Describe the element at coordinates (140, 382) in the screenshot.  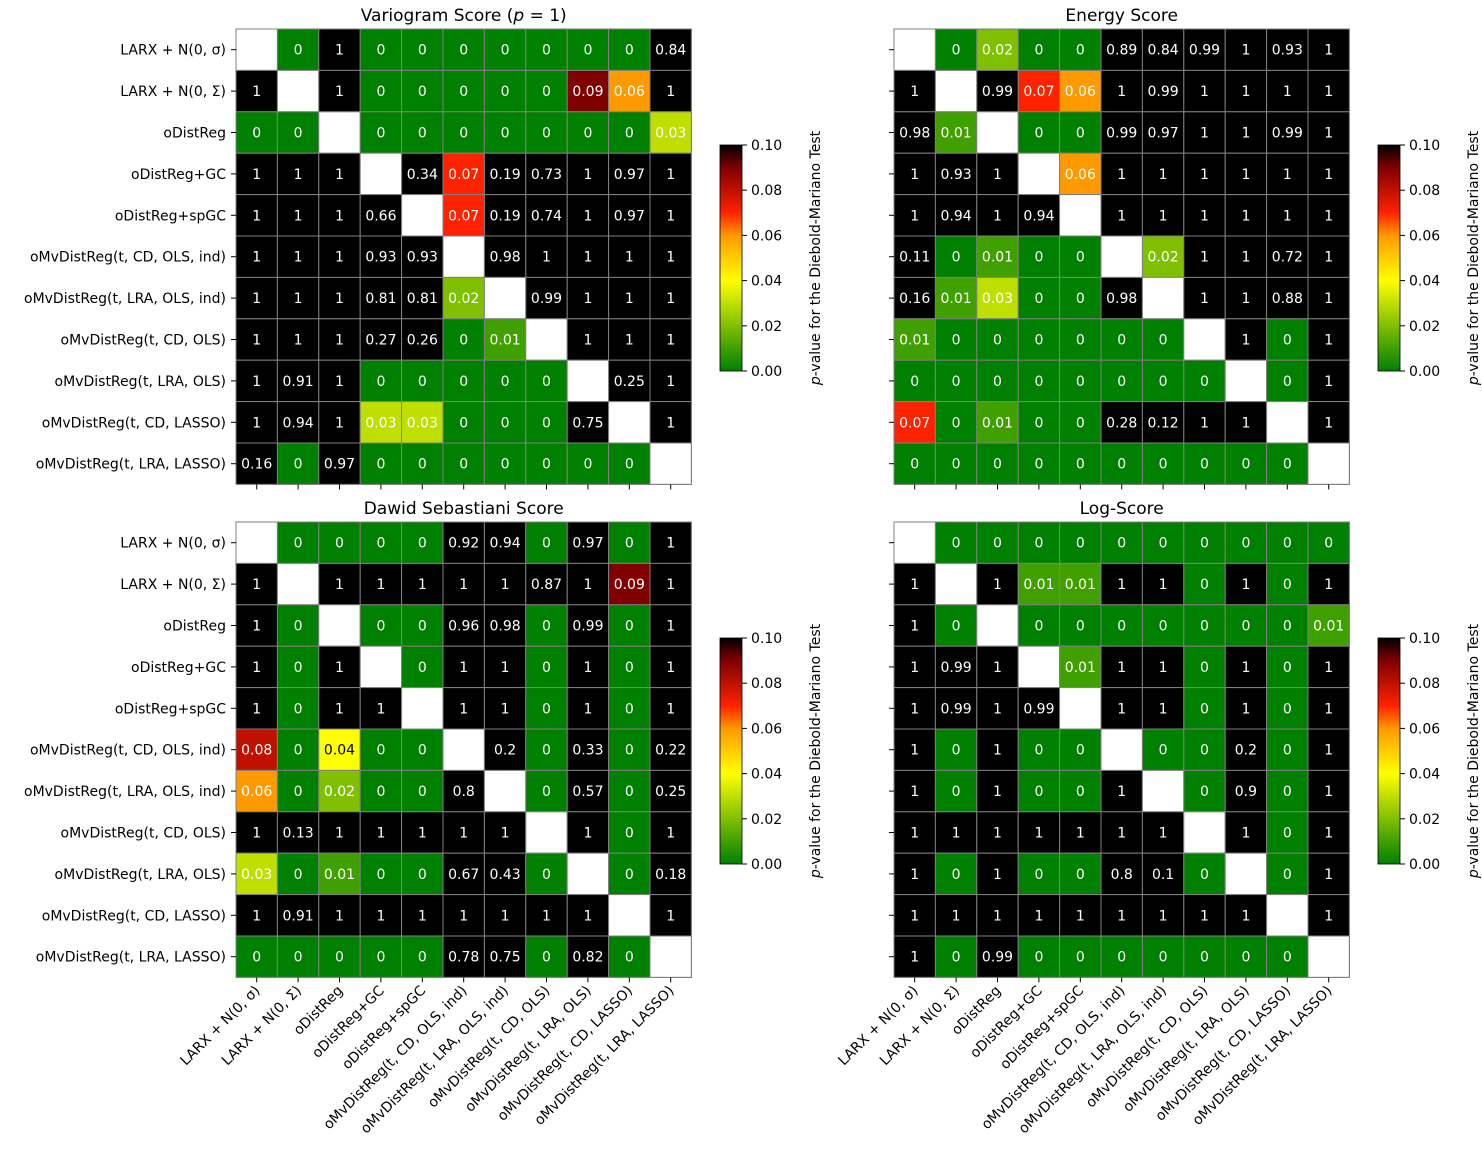
I see `y-tick-label: oMvDistReg(t, LRA, OLS)` at that location.